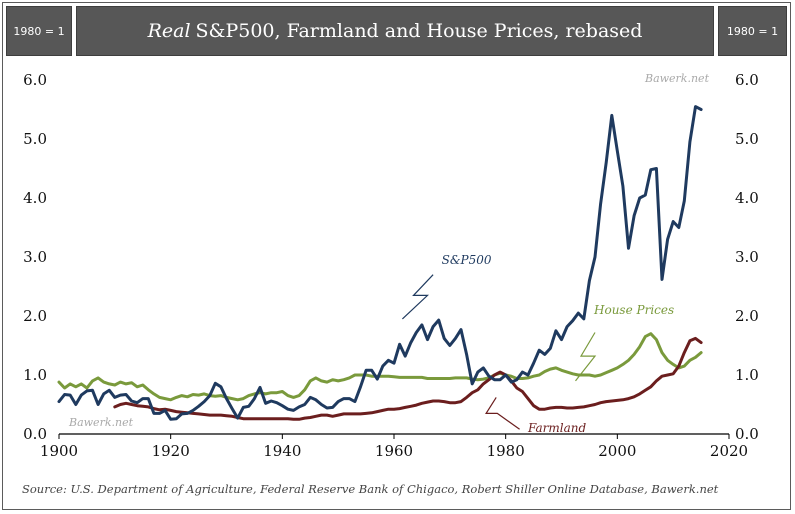 The image size is (795, 514). I want to click on axes, so click(394, 436).